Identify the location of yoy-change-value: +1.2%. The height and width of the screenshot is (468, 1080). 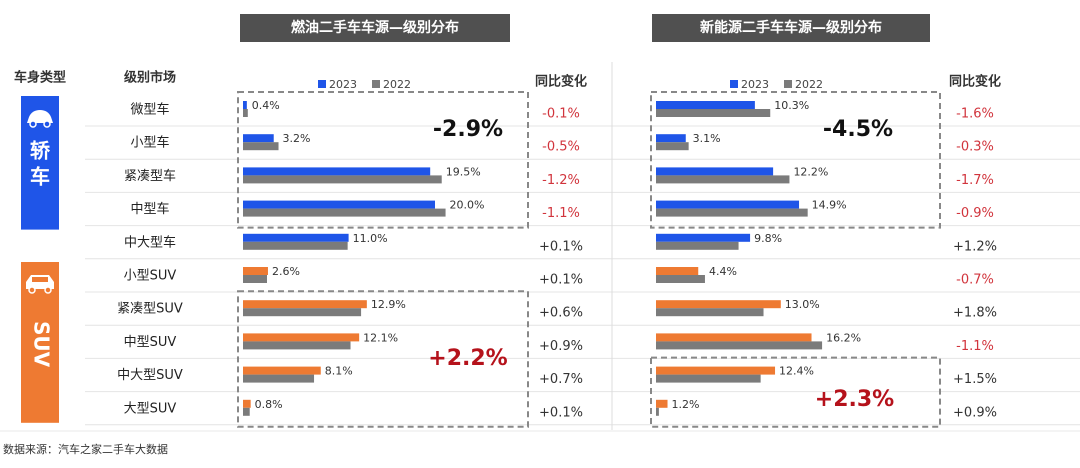
(975, 246).